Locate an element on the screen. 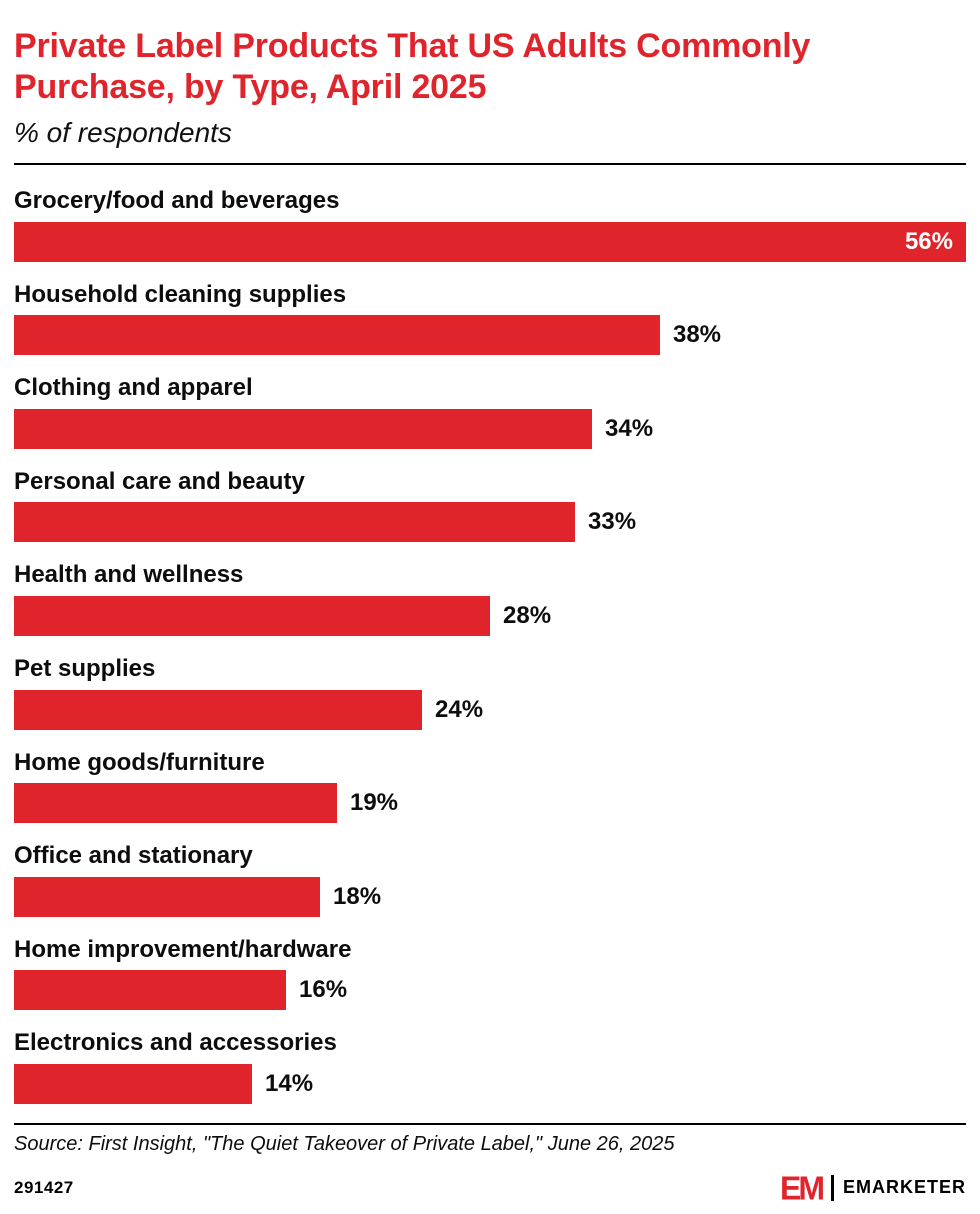  bar-row: 38% is located at coordinates (490, 335).